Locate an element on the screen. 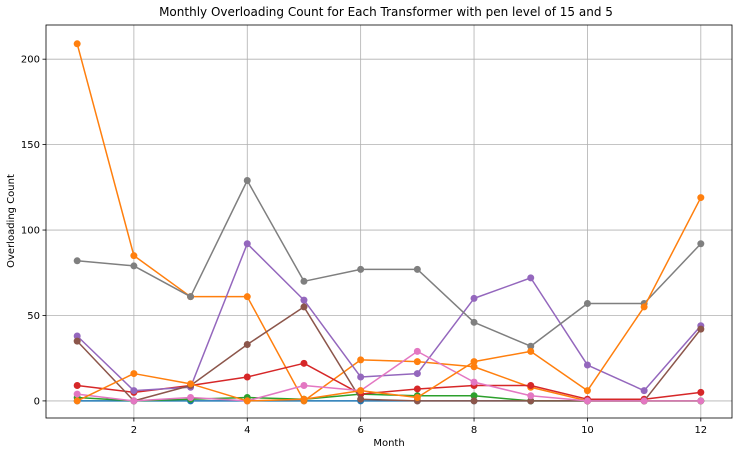 This screenshot has height=456, width=750. y-tick-label: 50 is located at coordinates (33, 316).